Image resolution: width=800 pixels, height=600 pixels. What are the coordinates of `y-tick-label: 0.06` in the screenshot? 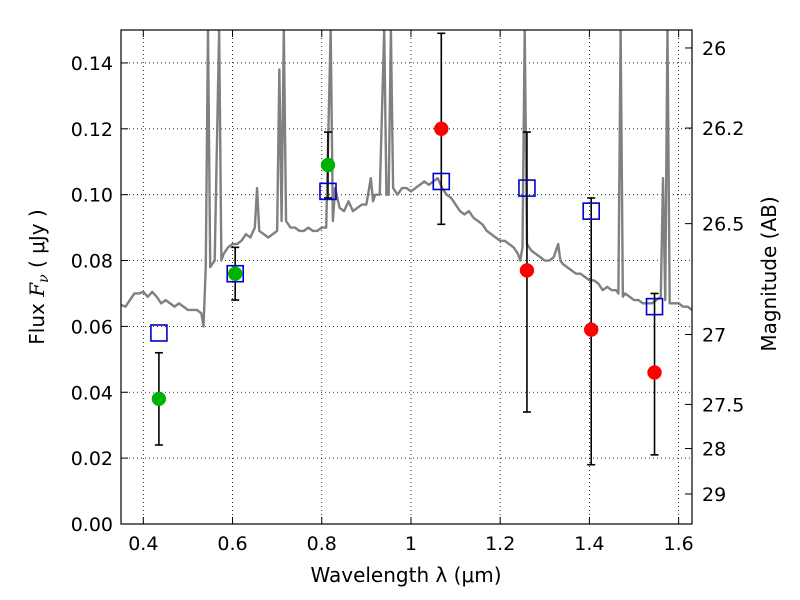 It's located at (92, 327).